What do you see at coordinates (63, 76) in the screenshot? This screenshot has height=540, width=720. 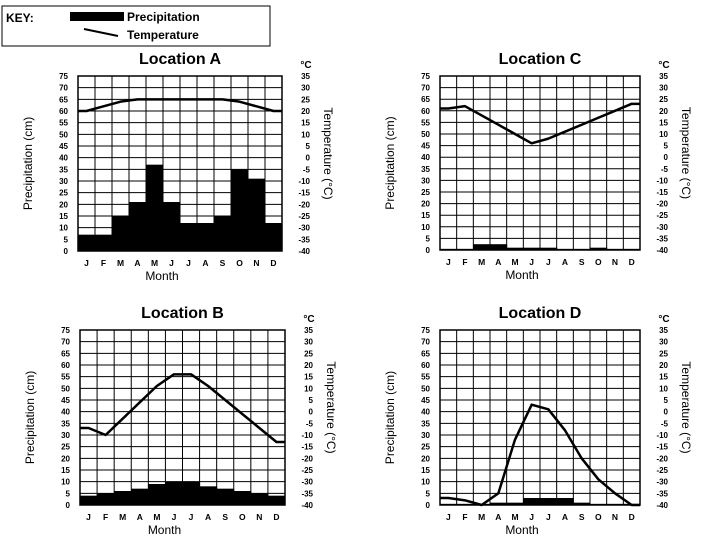 I see `precipitation-tick-label: 75` at bounding box center [63, 76].